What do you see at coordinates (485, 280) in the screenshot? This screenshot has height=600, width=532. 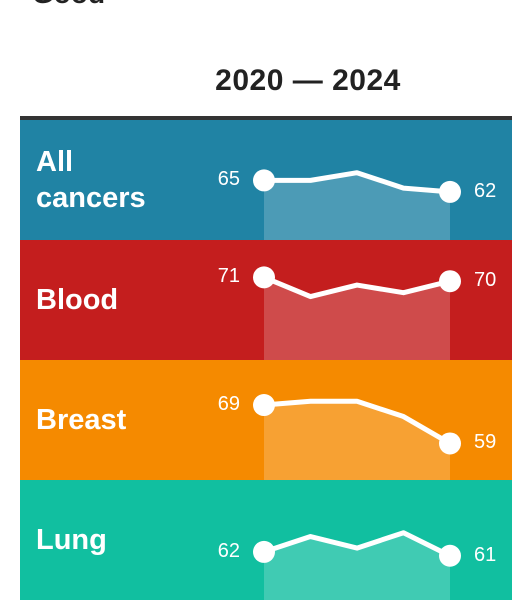 I see `end-value-label: 70` at bounding box center [485, 280].